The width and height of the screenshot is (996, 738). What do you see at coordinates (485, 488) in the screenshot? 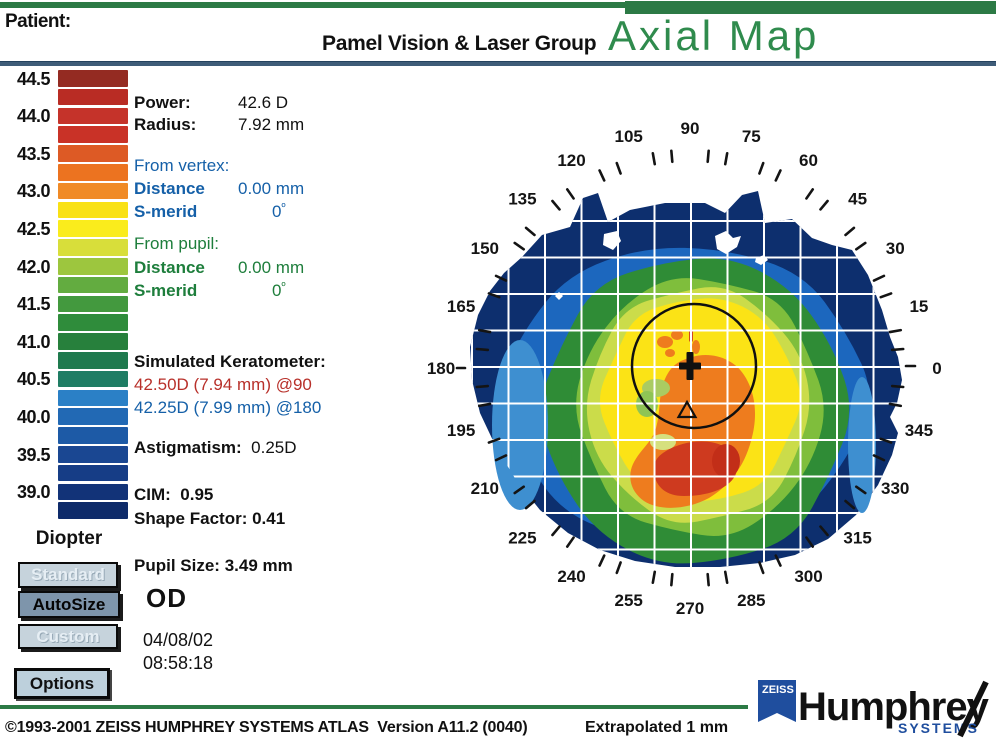
I see `meridian-label: 210` at bounding box center [485, 488].